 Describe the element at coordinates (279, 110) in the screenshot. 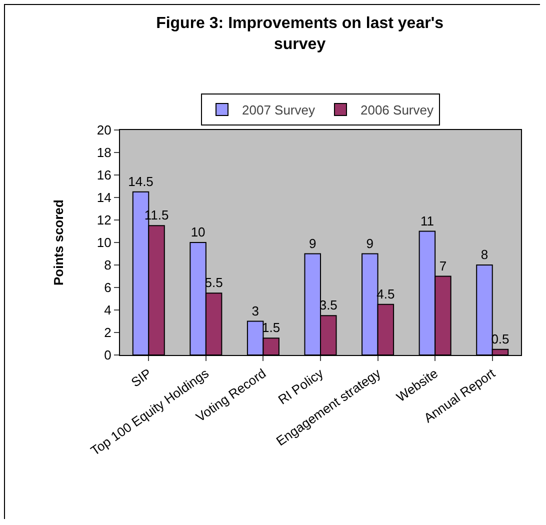

I see `legend-label: 2007 Survey` at that location.